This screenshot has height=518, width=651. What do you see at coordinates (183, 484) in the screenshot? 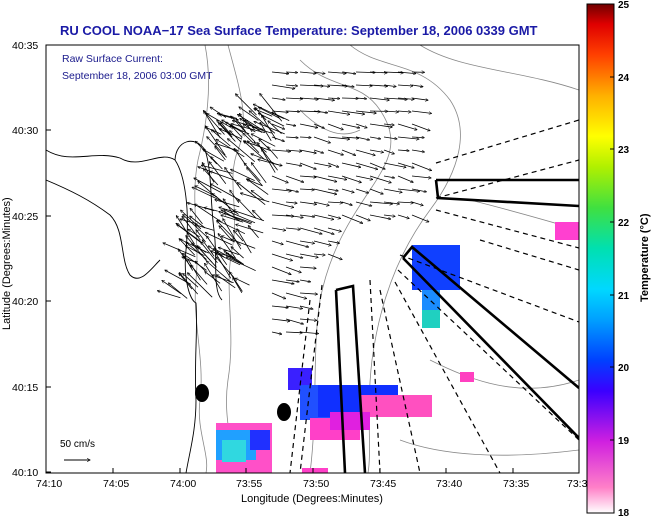
I see `x-tick-label: 74:00` at bounding box center [183, 484].